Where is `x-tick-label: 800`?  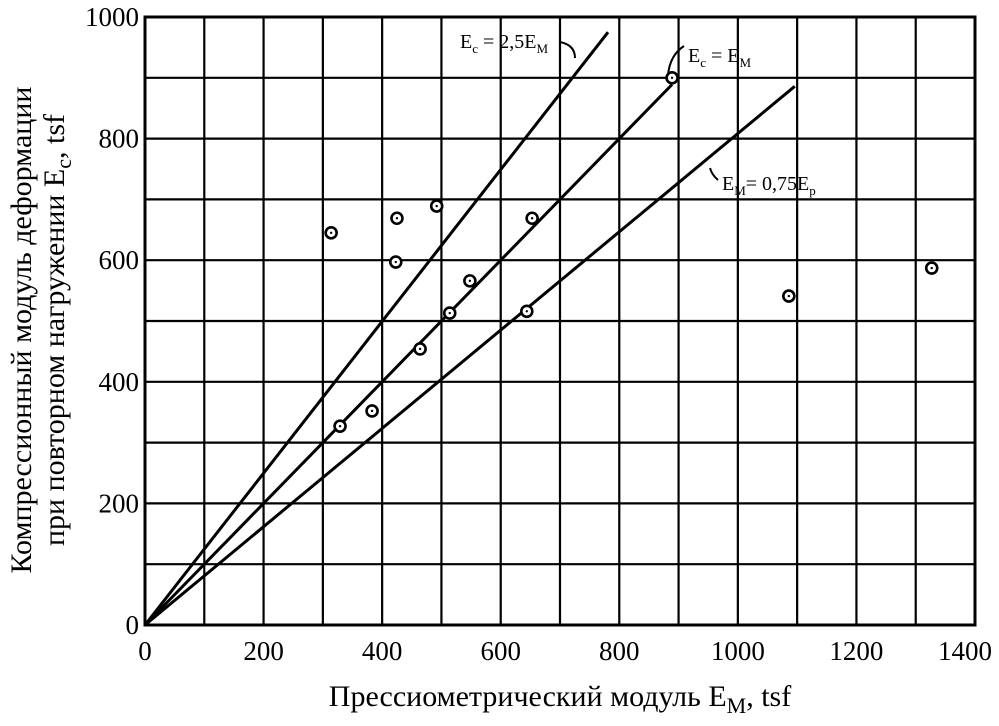
x-tick-label: 800 is located at coordinates (619, 651).